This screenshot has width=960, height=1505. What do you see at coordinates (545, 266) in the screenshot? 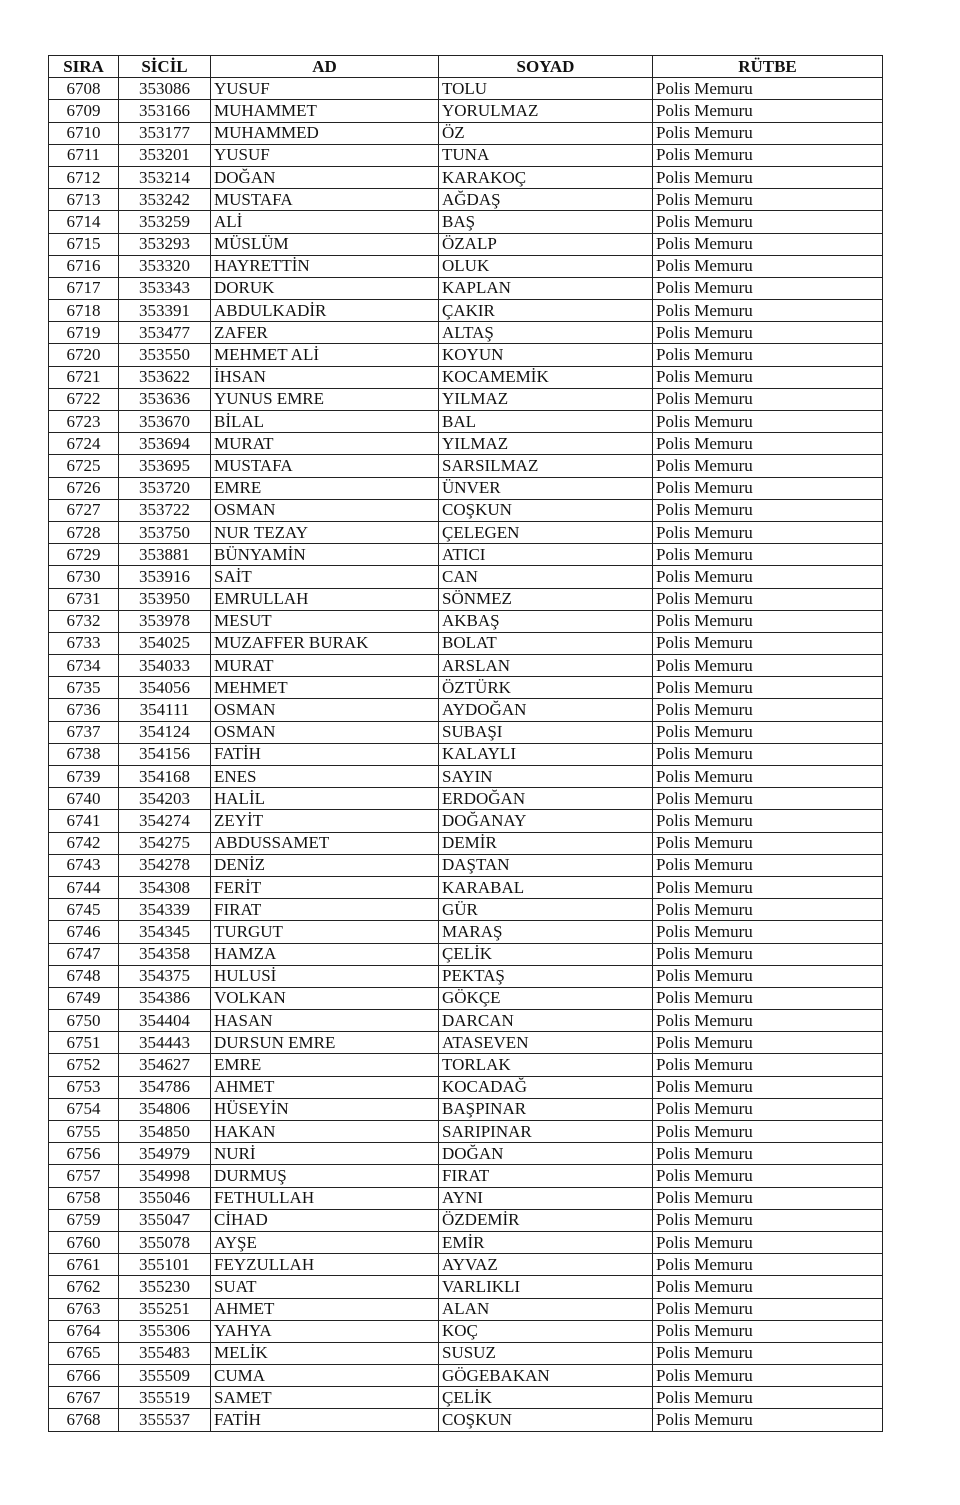
I see `cell-soyad: OLUK` at bounding box center [545, 266].